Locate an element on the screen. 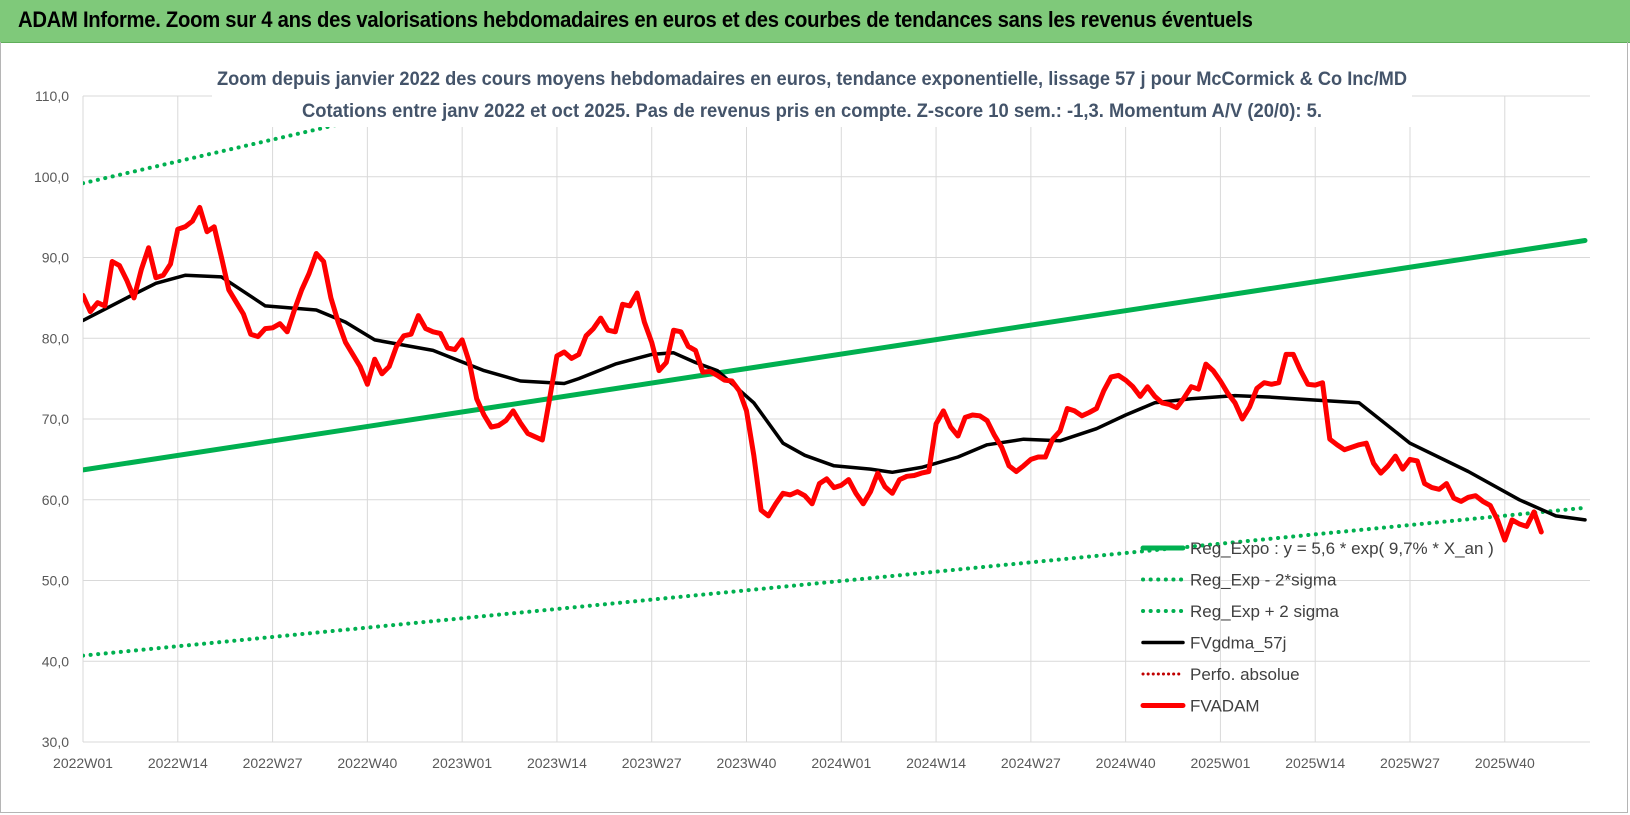 The image size is (1630, 815). legend-fvgdma-label: FVgdma_57j is located at coordinates (1238, 643).